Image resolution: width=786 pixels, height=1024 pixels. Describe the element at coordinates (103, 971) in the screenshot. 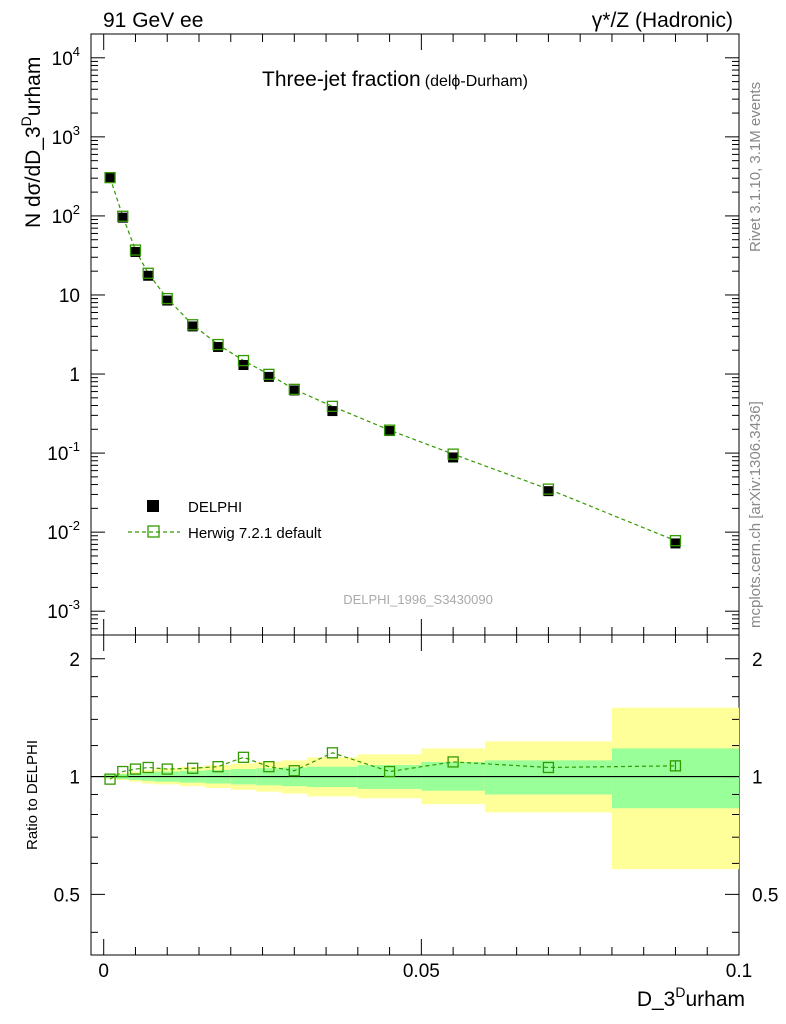

I see `x-tick-label: 0` at that location.